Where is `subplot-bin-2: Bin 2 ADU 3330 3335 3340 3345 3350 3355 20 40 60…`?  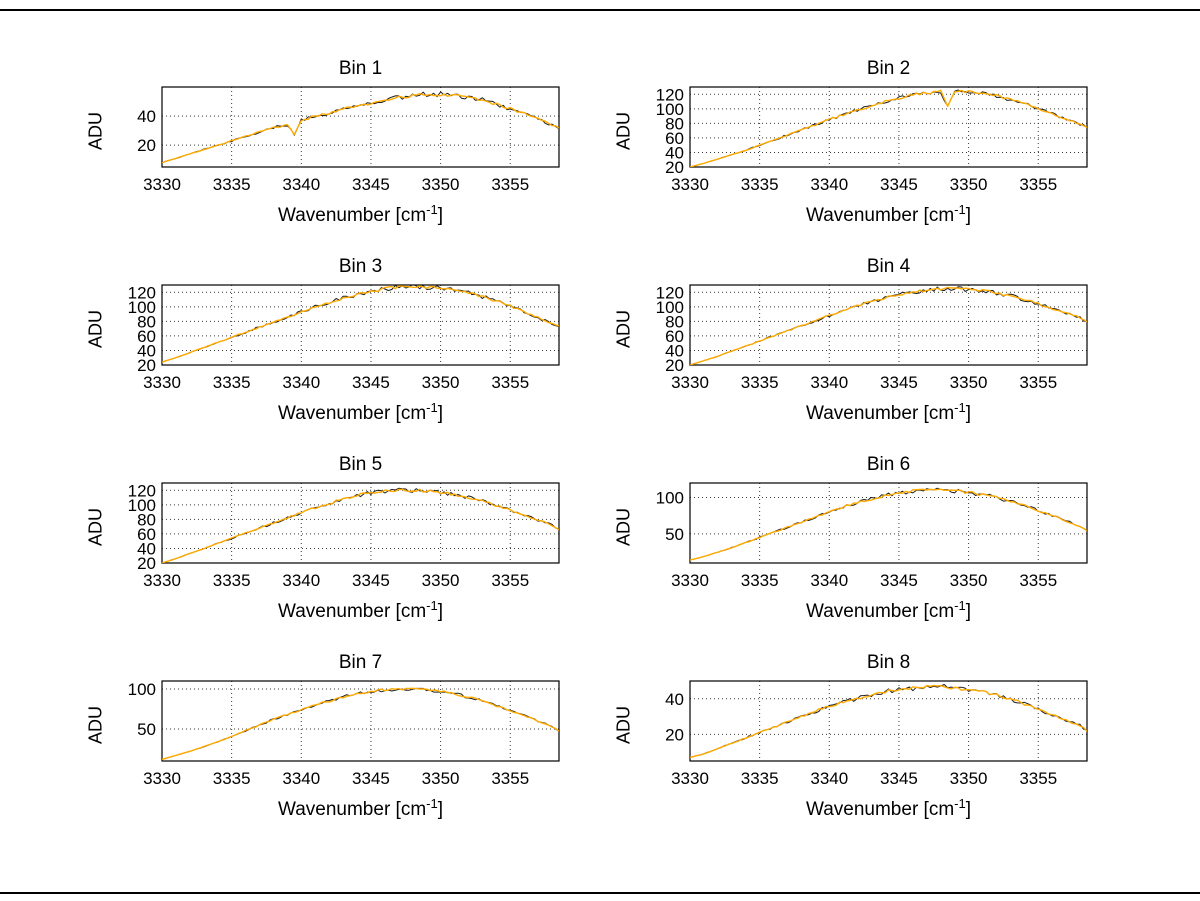
subplot-bin-2: Bin 2 ADU 3330 3335 3340 3345 3350 3355 20 40 60… is located at coordinates (855, 154).